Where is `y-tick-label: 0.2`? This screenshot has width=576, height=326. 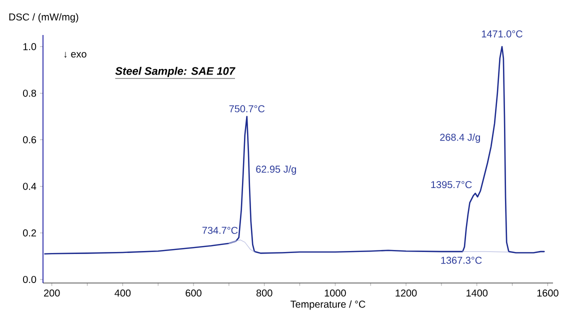
y-tick-label: 0.2 is located at coordinates (29, 232).